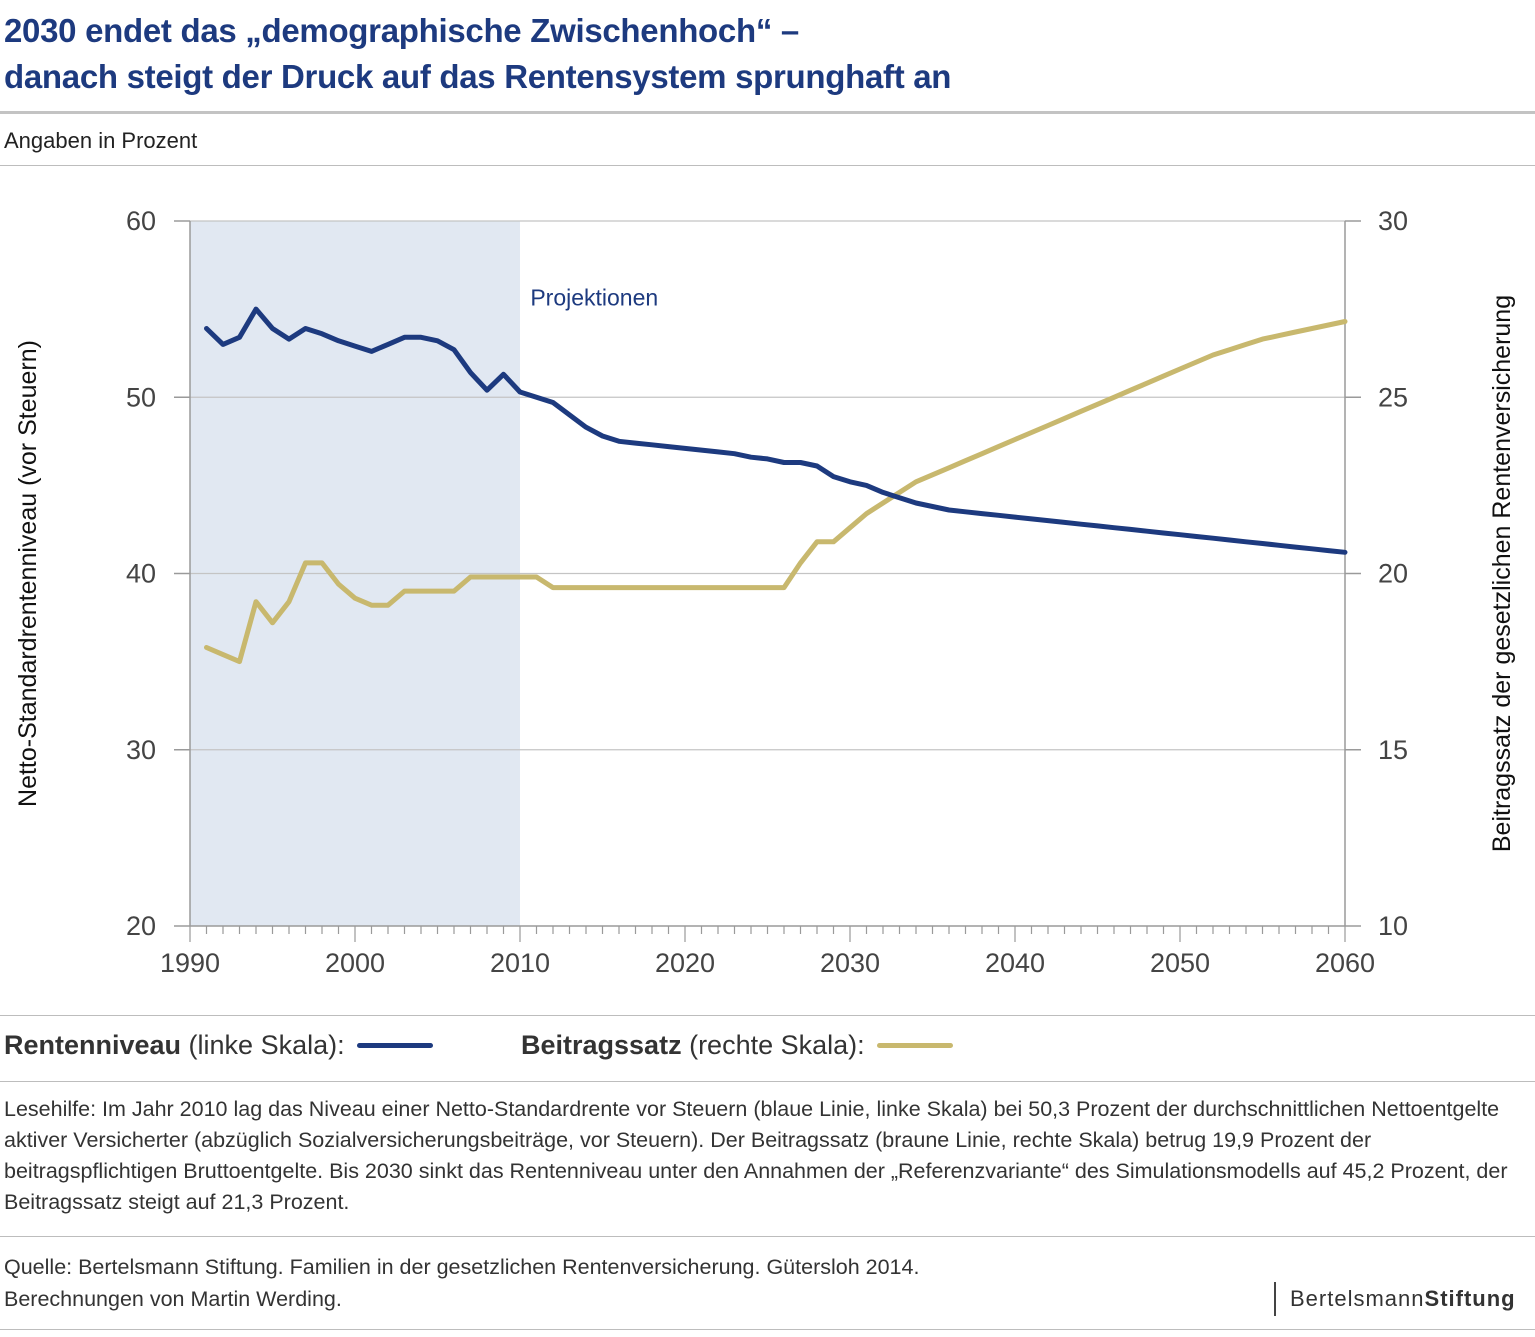  I want to click on footer-divider, so click(767, 1329).